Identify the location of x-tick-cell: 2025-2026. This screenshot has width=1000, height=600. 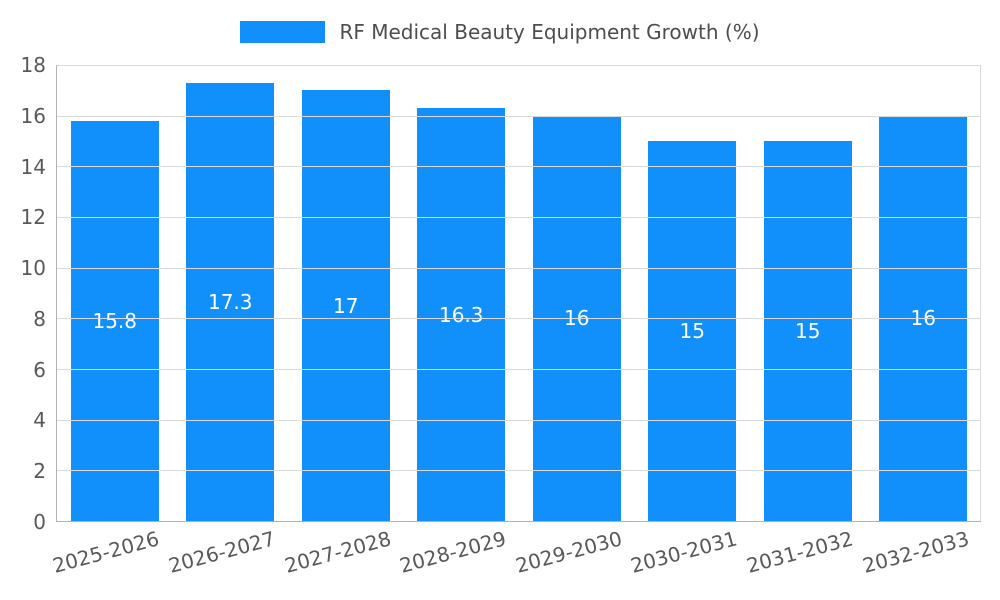
(111, 558).